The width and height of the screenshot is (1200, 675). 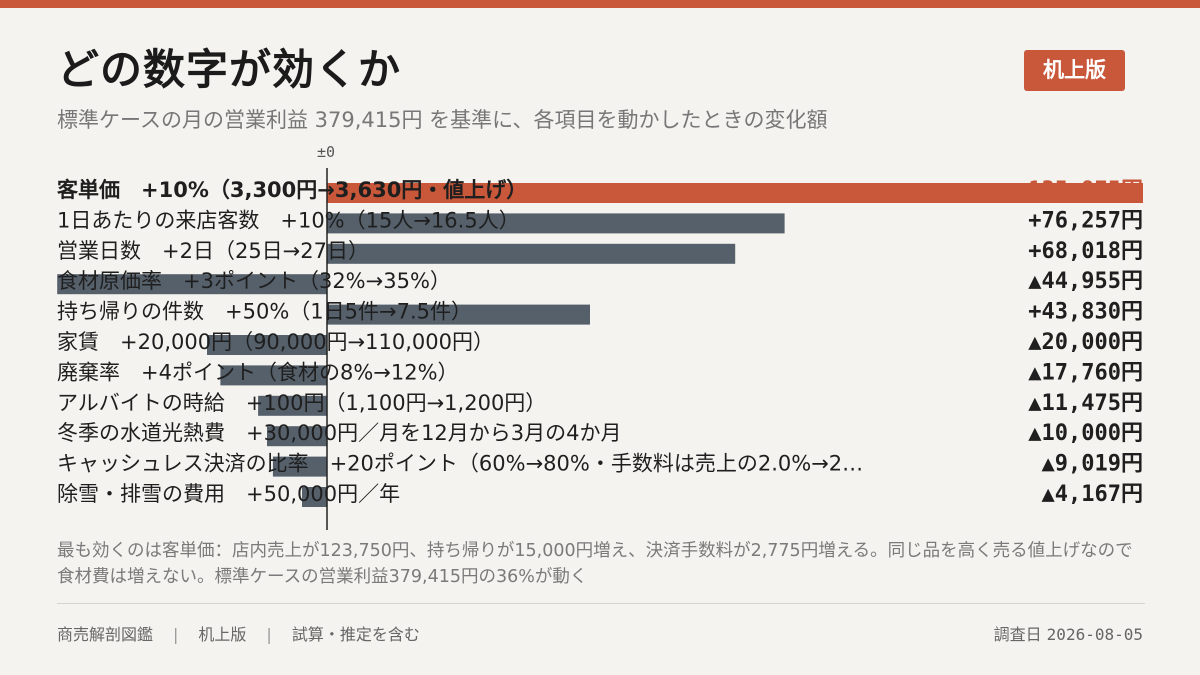 What do you see at coordinates (228, 494) in the screenshot?
I see `category-label-10: 除雪・排雪の費用 +50,000円／年` at bounding box center [228, 494].